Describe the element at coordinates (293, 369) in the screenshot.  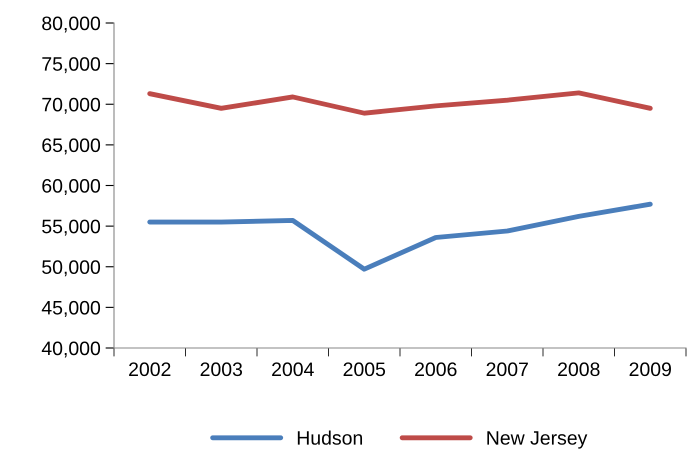
I see `x-tick-label: 2004` at that location.